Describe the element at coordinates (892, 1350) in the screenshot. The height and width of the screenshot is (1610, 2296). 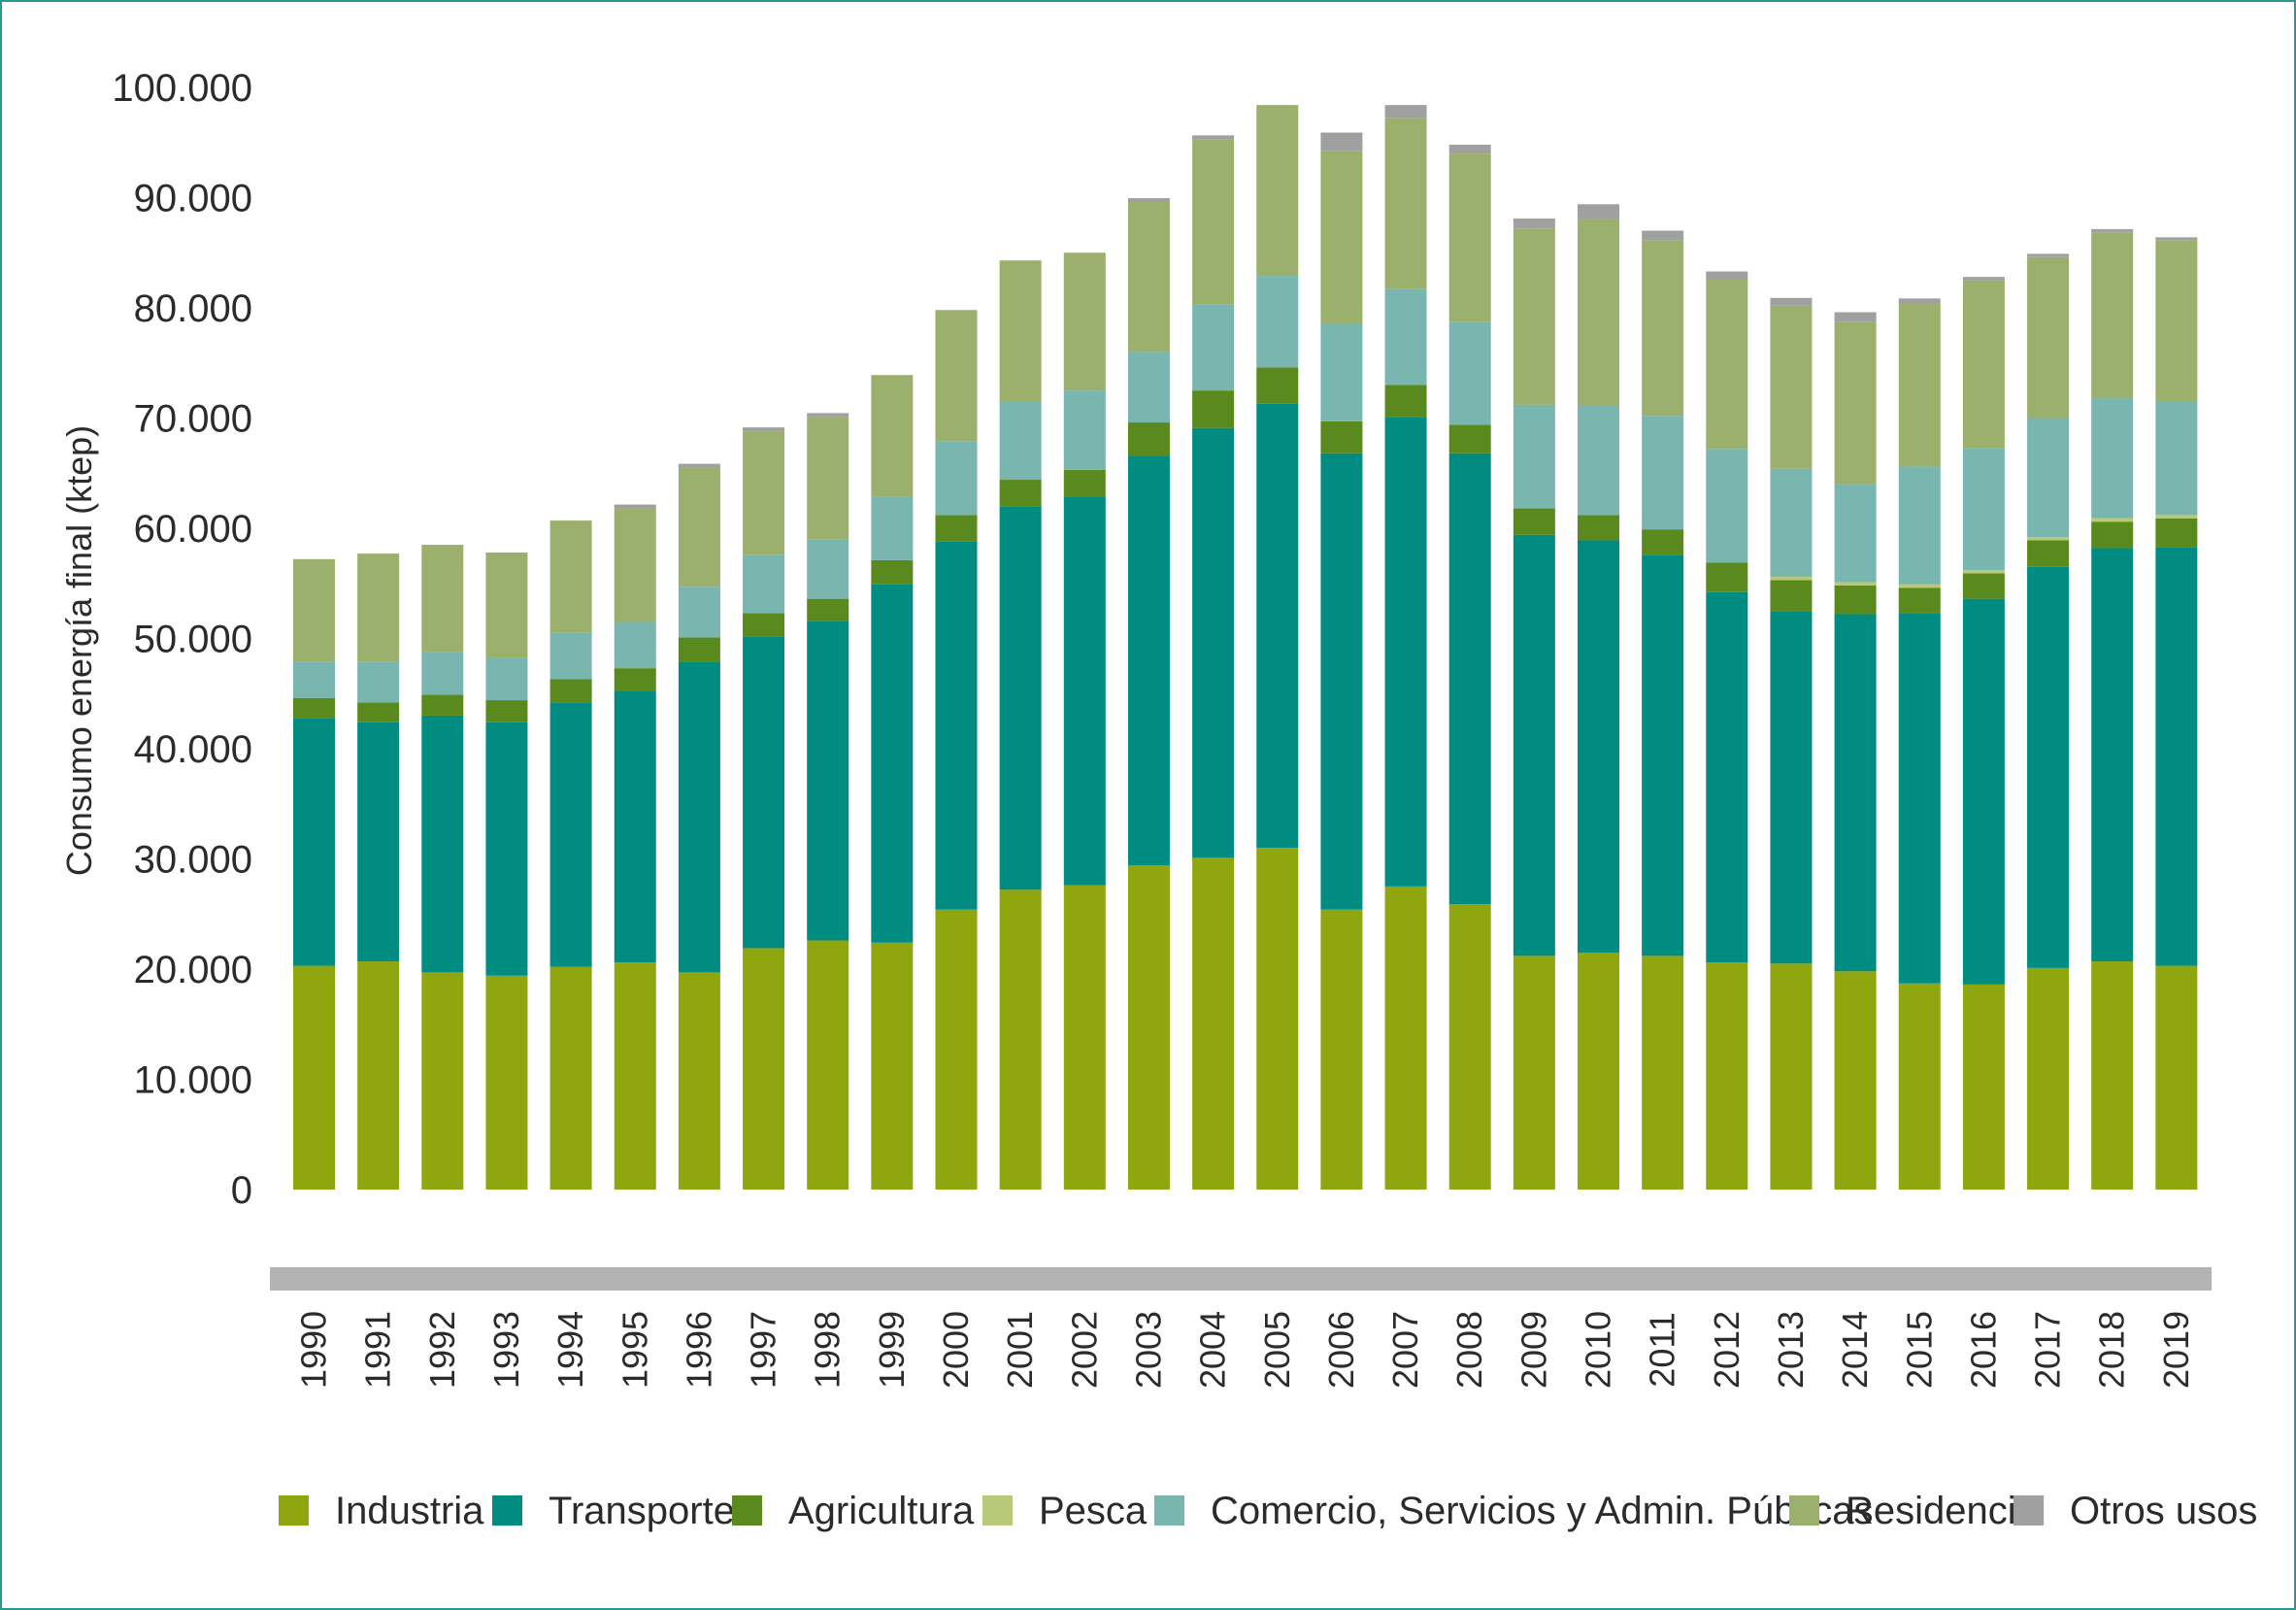
I see `x-tick-label: 1999` at that location.